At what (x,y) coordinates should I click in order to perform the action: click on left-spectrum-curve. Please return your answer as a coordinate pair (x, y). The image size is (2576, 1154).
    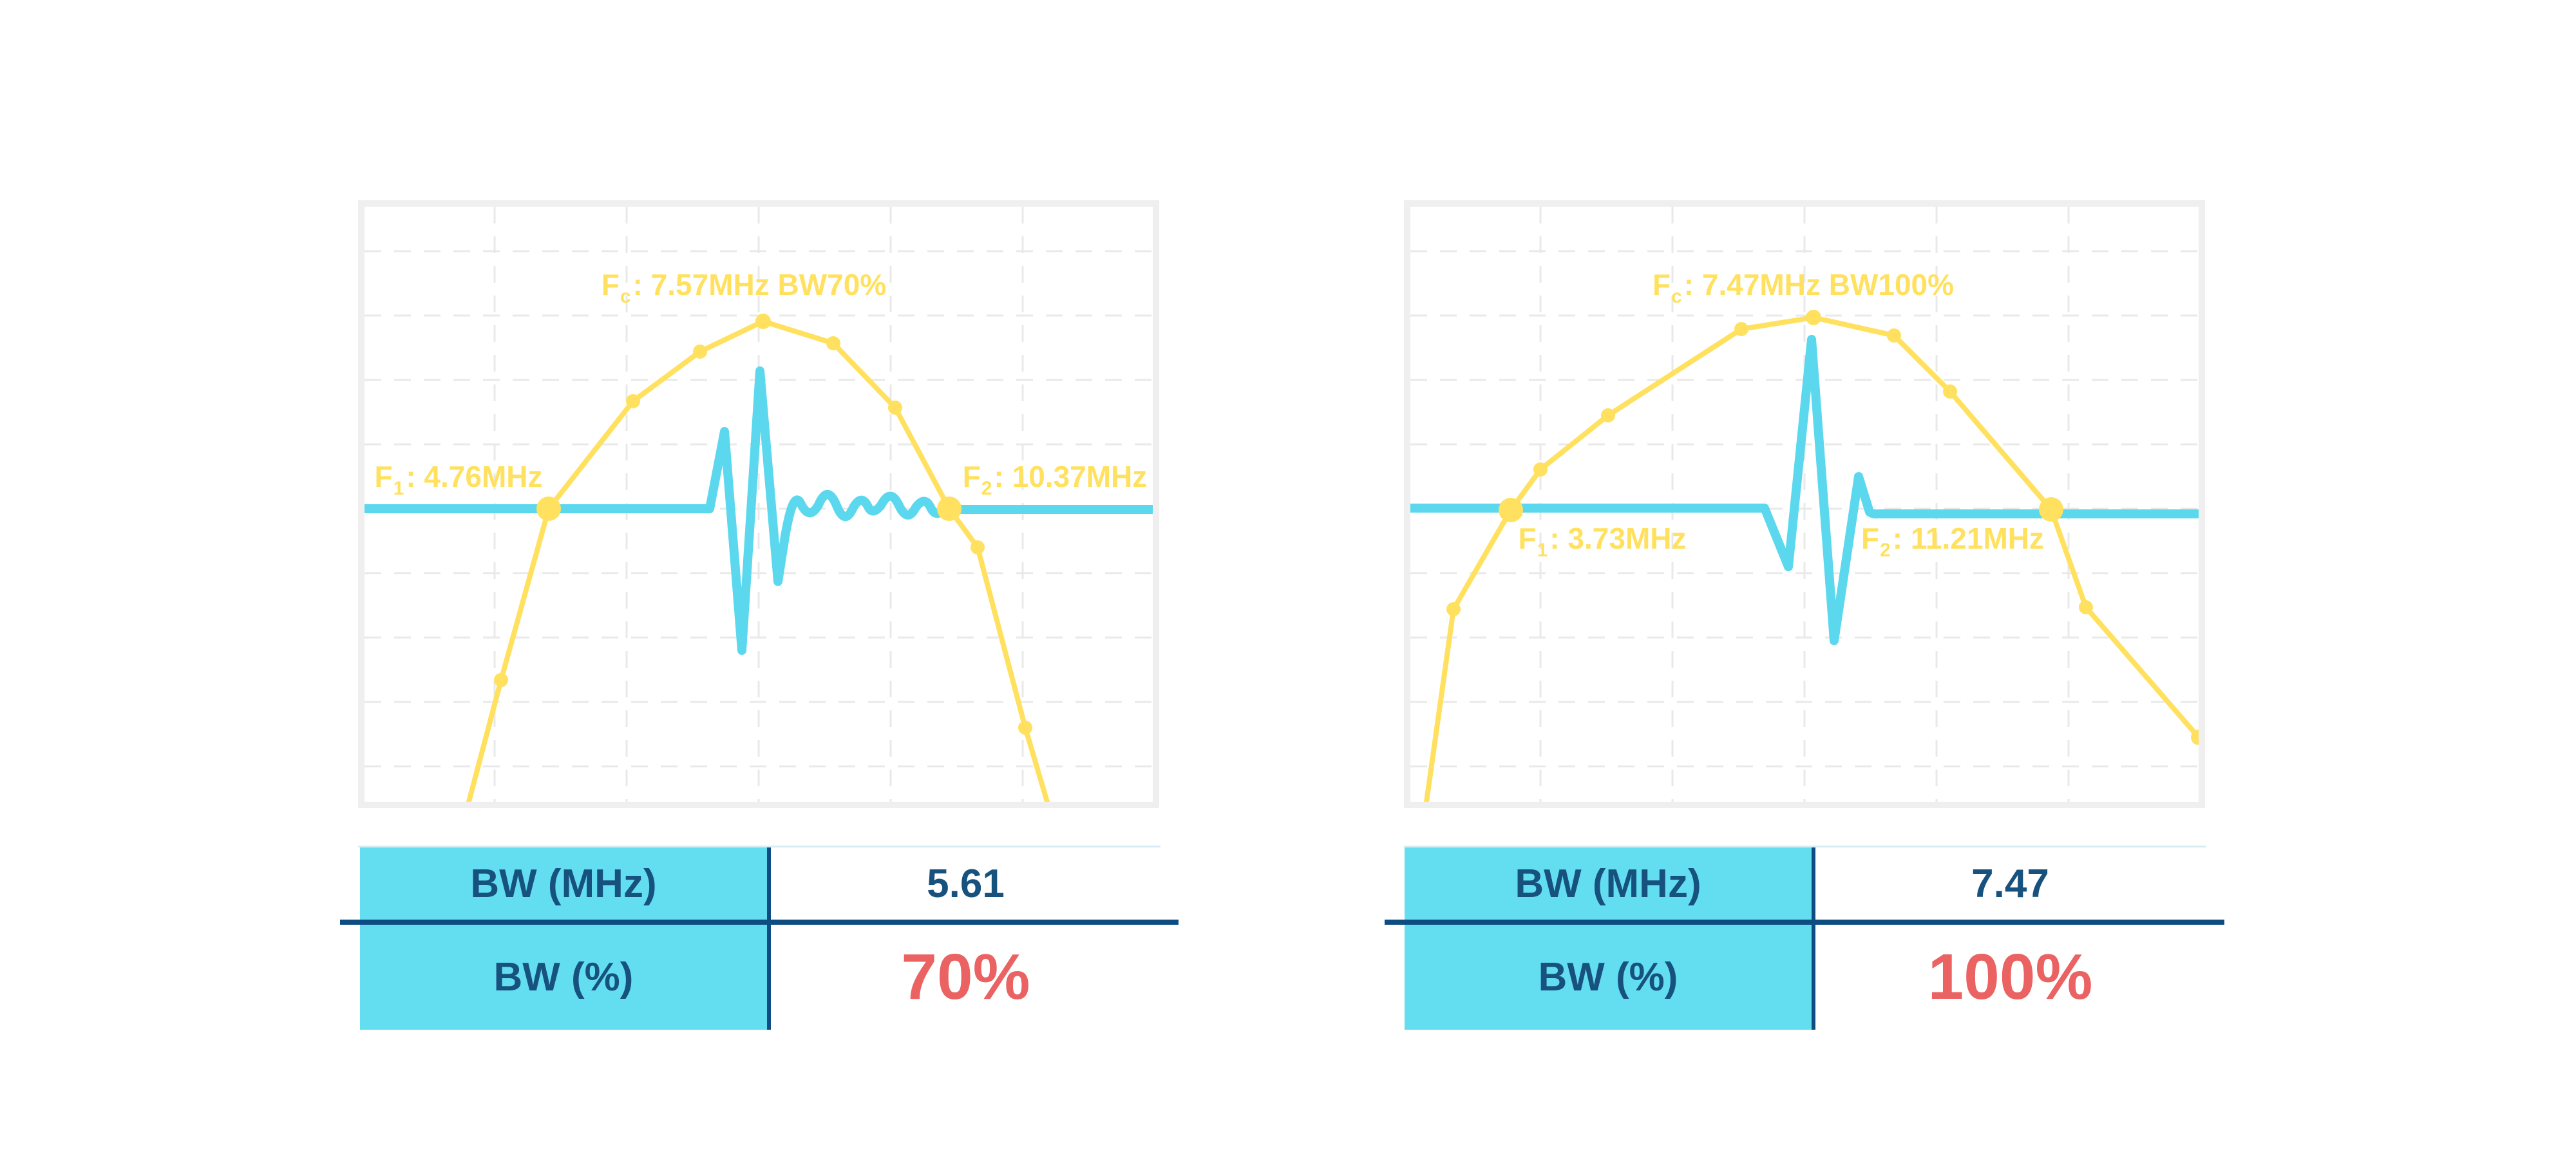
    Looking at the image, I should click on (758, 560).